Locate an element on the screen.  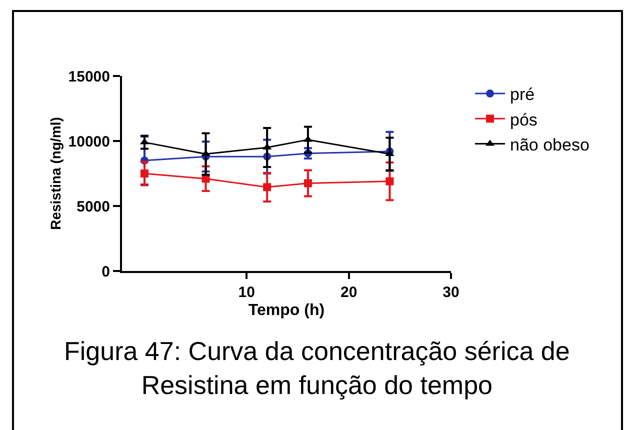
y-tick-label: 10000 is located at coordinates (89, 141).